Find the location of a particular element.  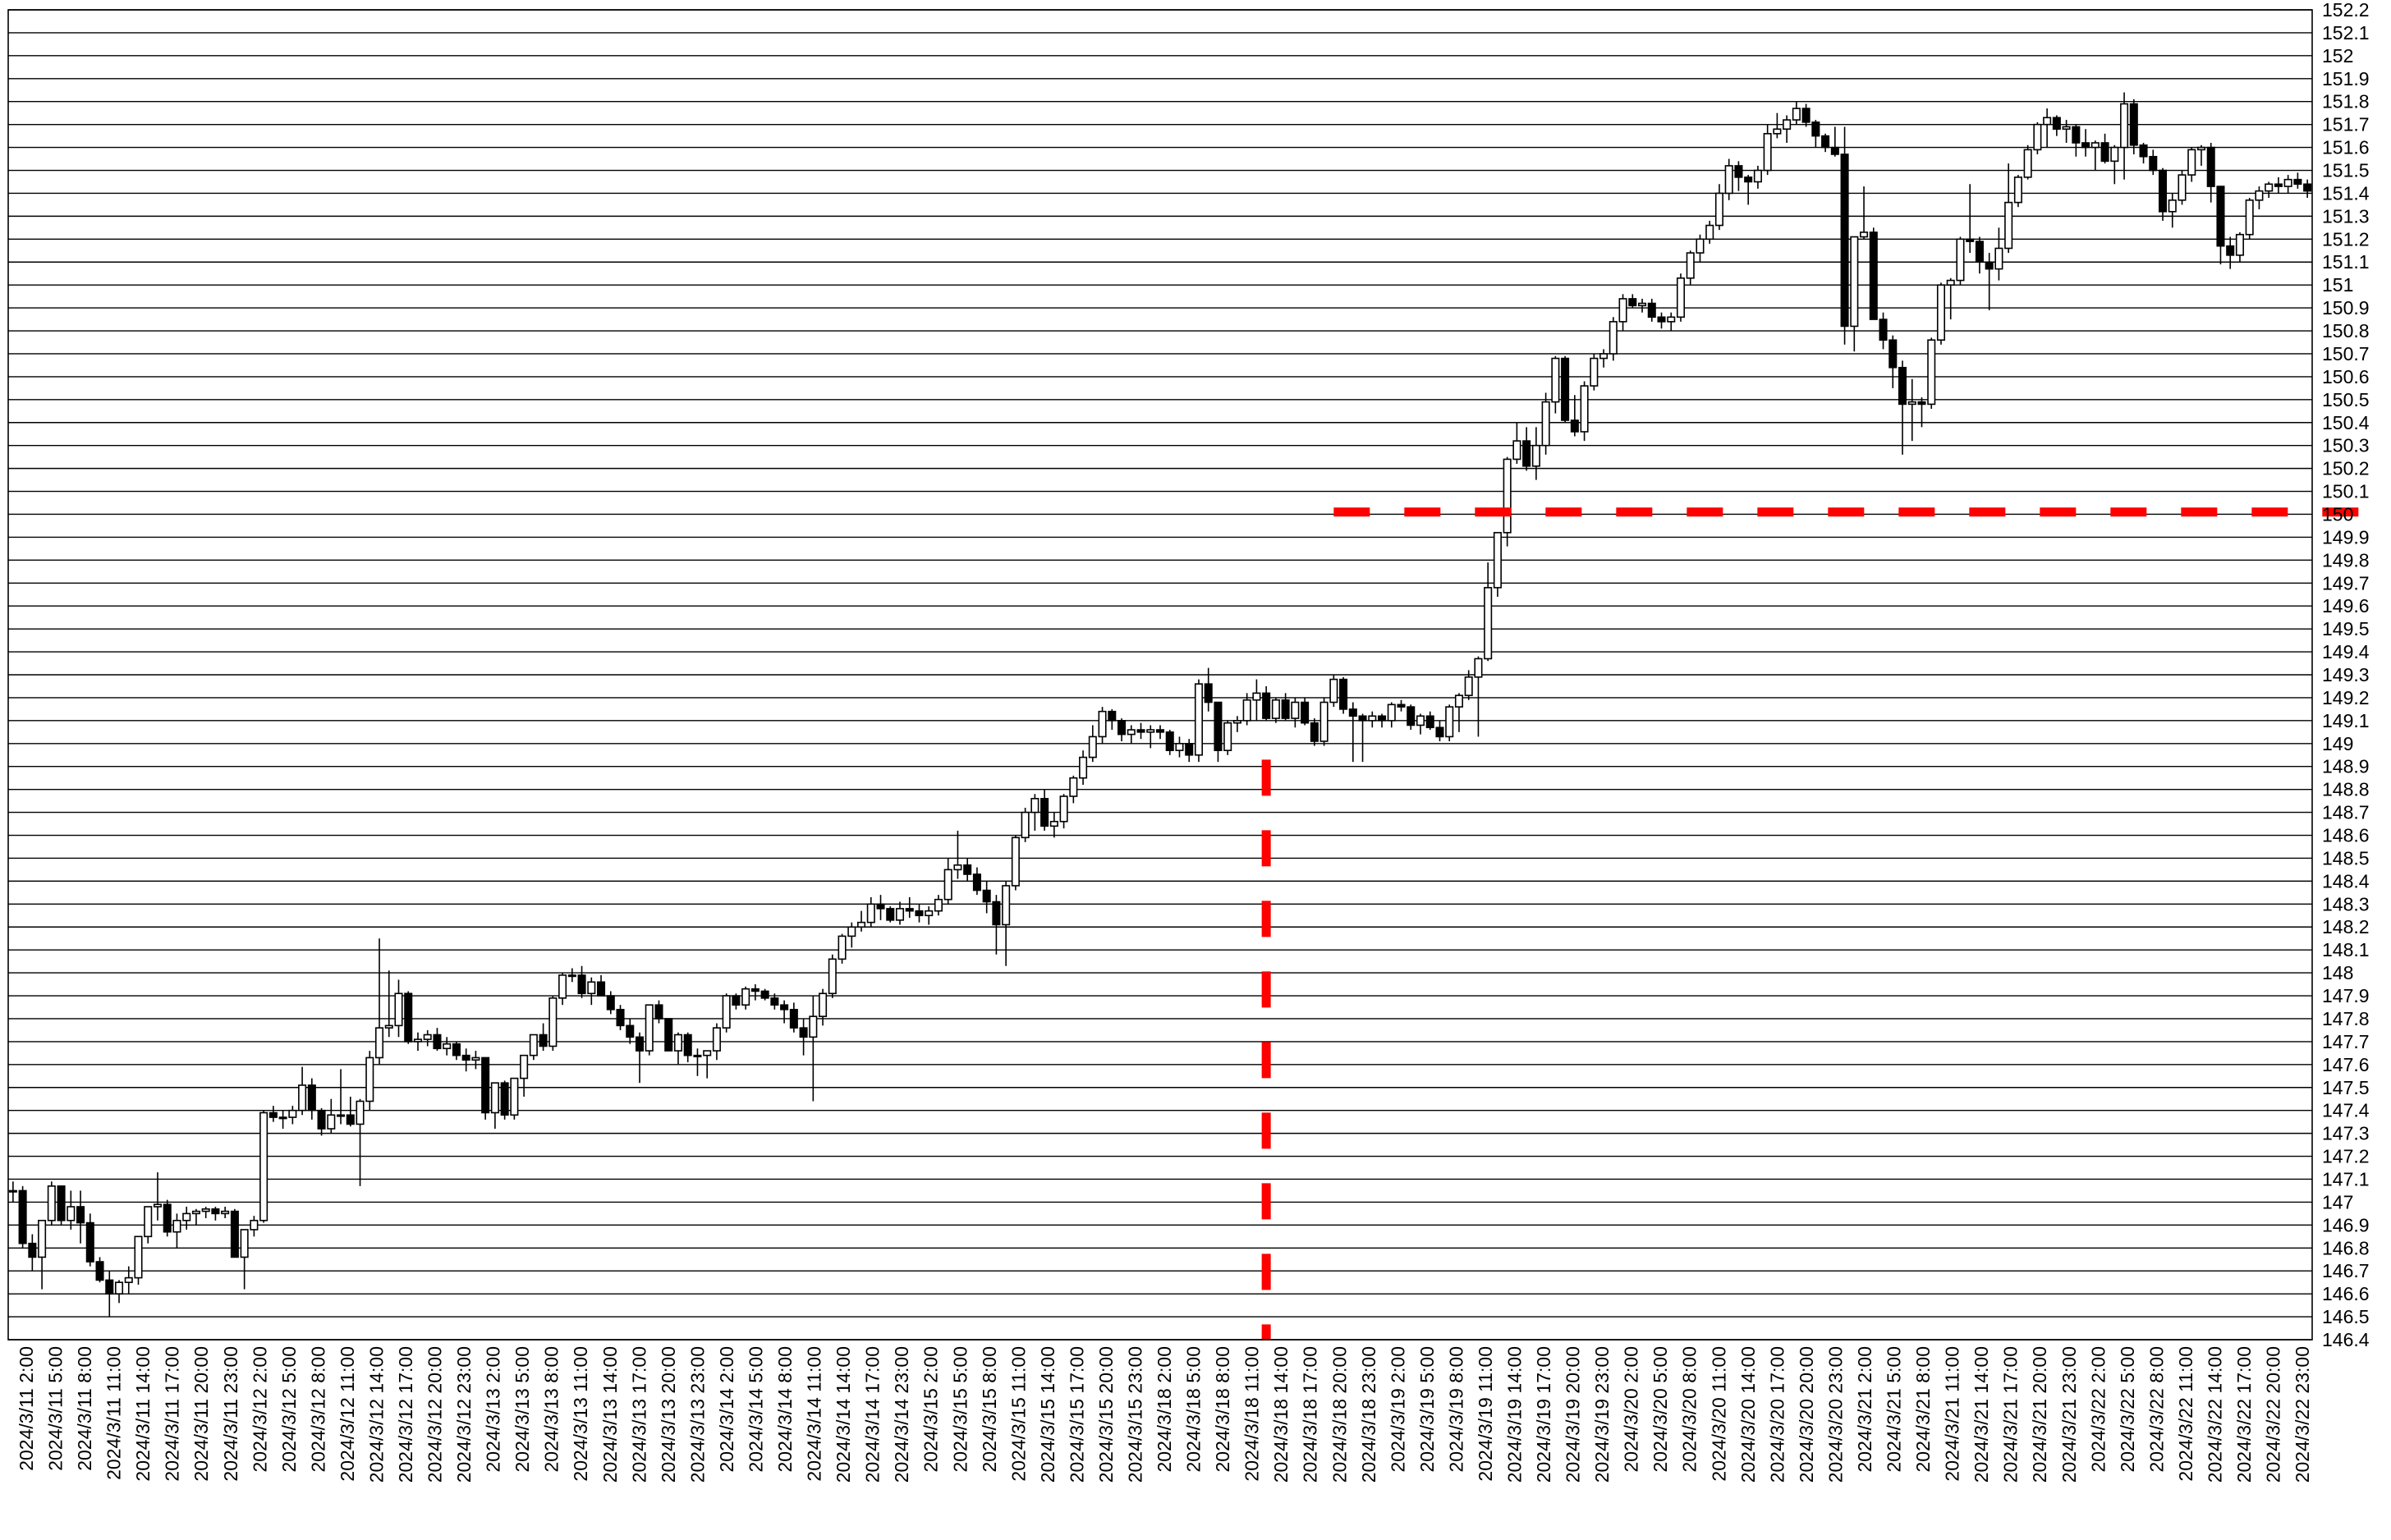

x-tick-label: 2024/3/21 20:00 is located at coordinates (2039, 1415).